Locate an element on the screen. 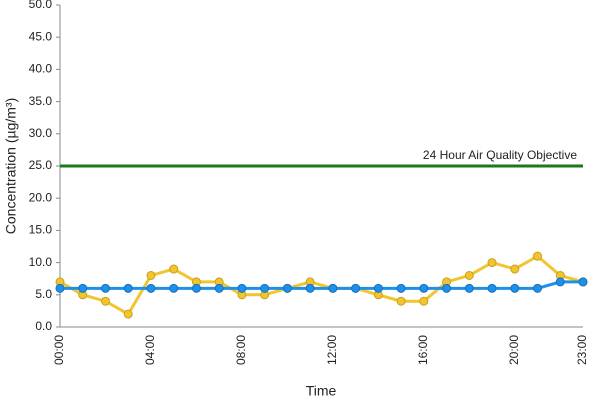 This screenshot has height=400, width=600. y-tick-label: 25.0 is located at coordinates (41, 165).